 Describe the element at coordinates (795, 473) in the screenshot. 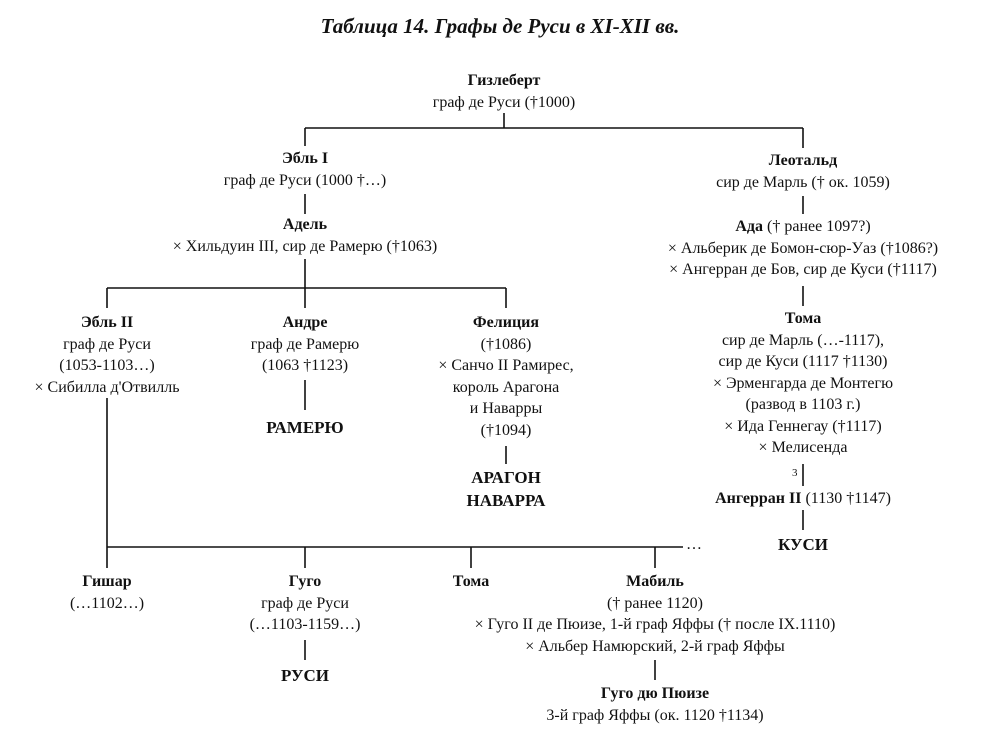

I see `marriage-number: 3` at that location.